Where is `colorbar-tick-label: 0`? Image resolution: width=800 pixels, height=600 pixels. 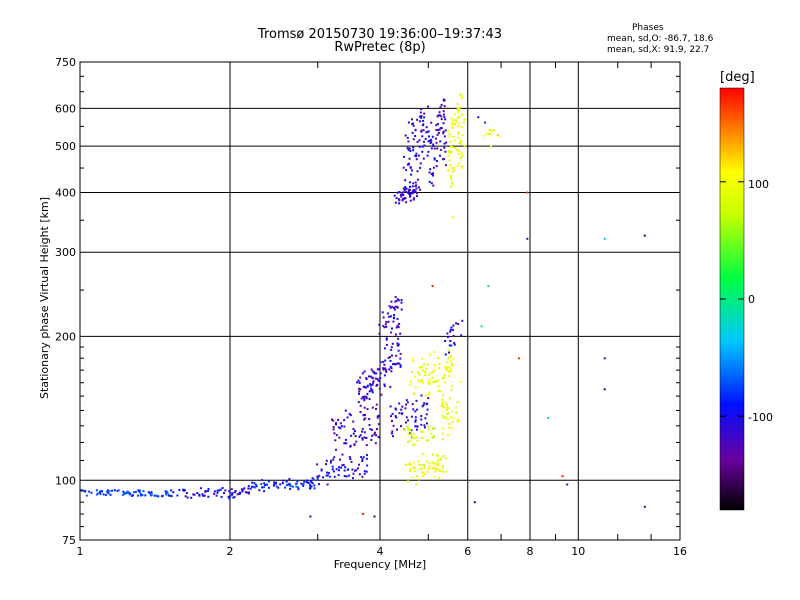 colorbar-tick-label: 0 is located at coordinates (751, 299).